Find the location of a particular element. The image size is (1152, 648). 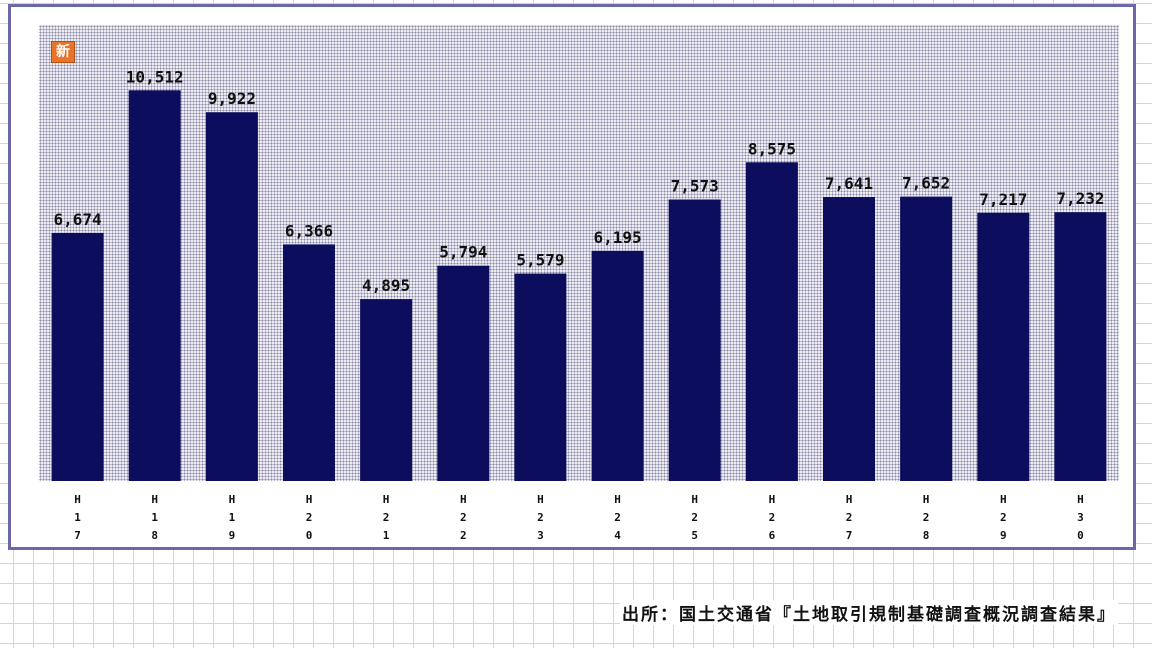

bar-H28 is located at coordinates (926, 338).